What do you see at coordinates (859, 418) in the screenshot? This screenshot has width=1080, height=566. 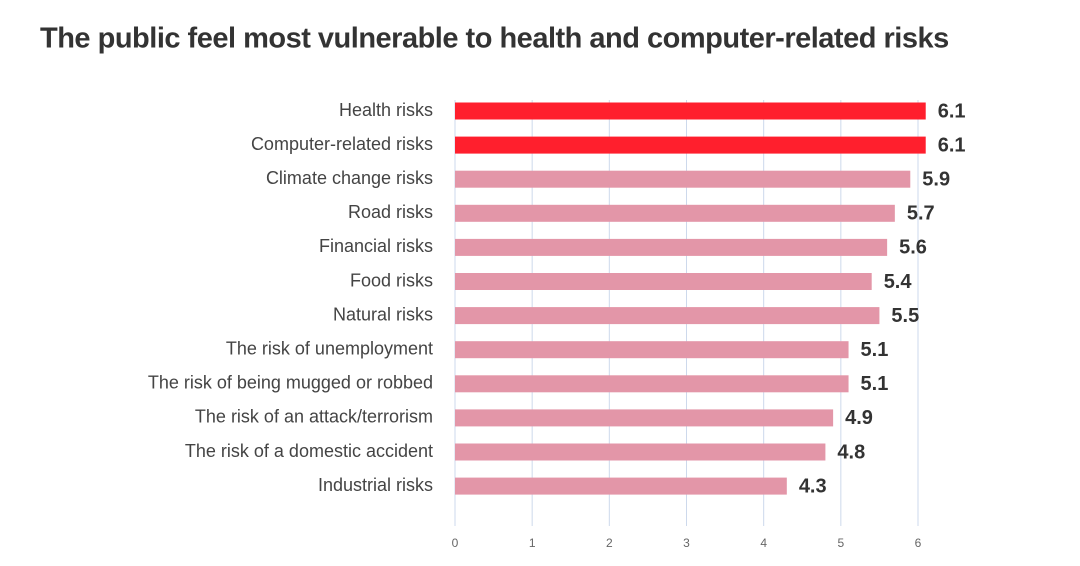 I see `value-label: 4.9` at bounding box center [859, 418].